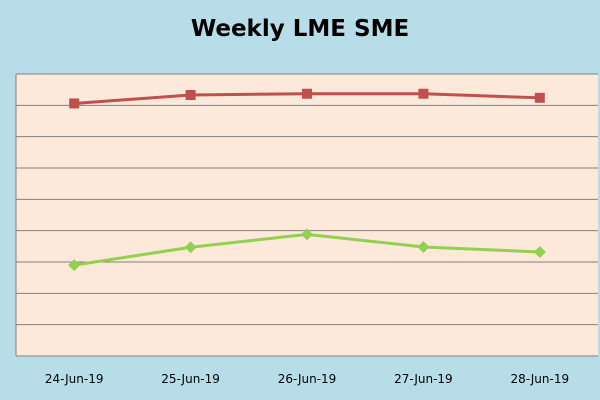 This screenshot has height=400, width=600. I want to click on x-tick-label: 24-Jun-19, so click(74, 379).